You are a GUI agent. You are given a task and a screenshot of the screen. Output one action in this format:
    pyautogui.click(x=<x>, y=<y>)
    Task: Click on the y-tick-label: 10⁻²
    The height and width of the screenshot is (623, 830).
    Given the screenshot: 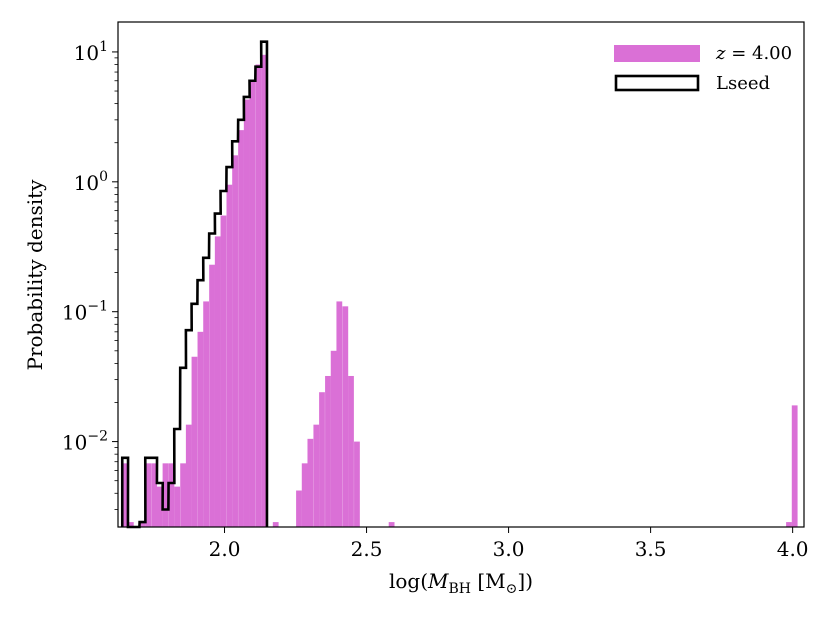 What is the action you would take?
    pyautogui.click(x=85, y=442)
    